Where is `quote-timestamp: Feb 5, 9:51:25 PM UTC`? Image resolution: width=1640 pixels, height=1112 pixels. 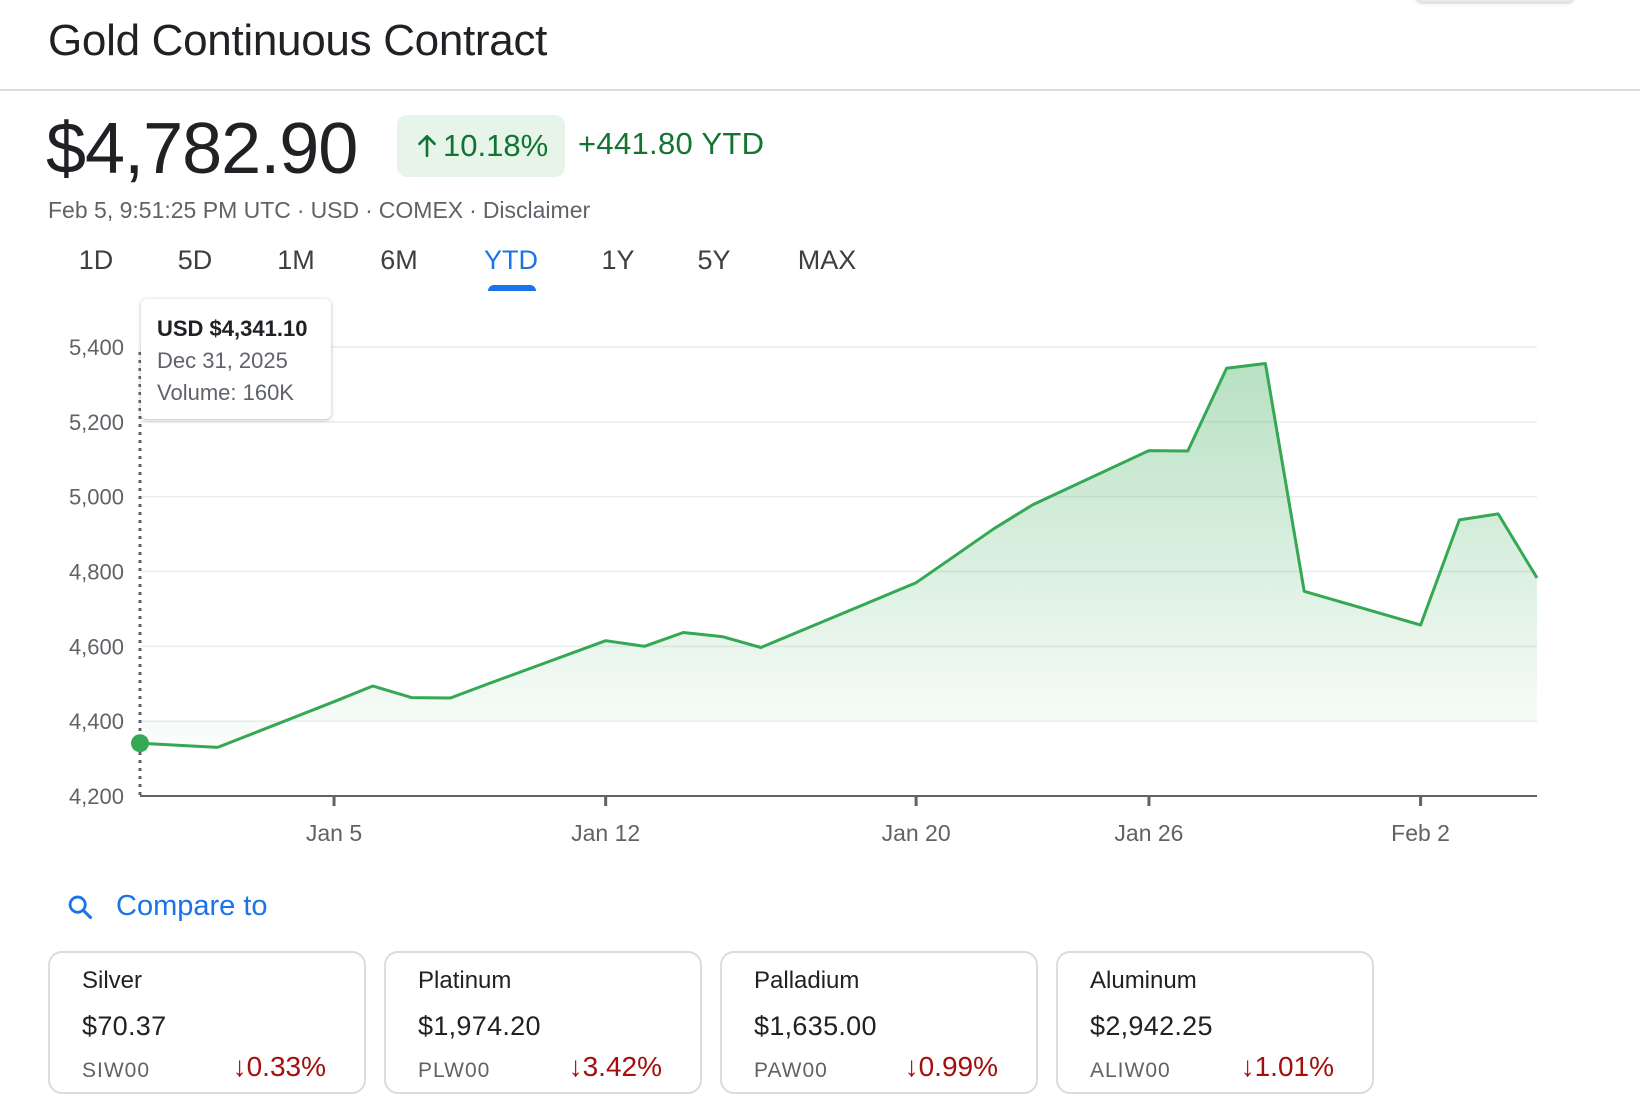
quote-timestamp: Feb 5, 9:51:25 PM UTC is located at coordinates (169, 210).